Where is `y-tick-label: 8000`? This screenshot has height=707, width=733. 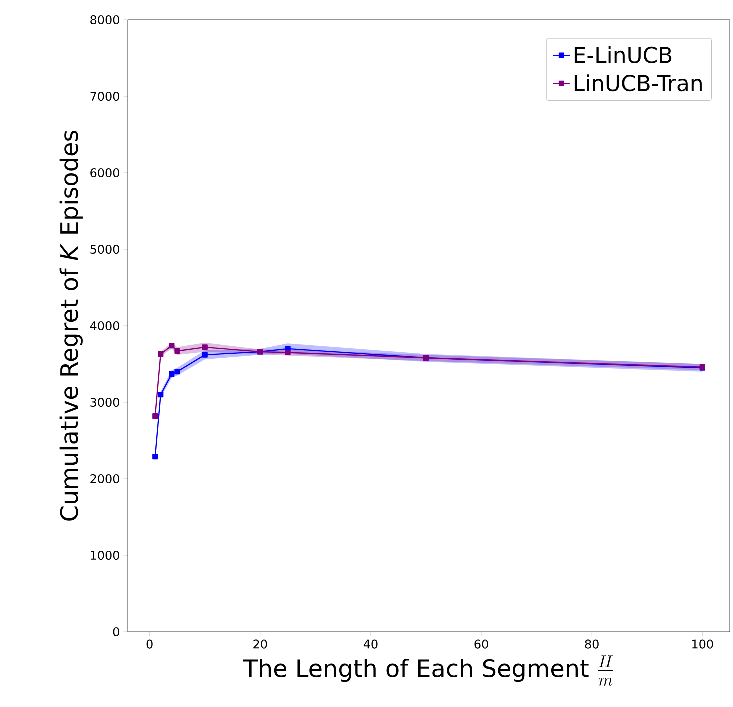 y-tick-label: 8000 is located at coordinates (105, 20).